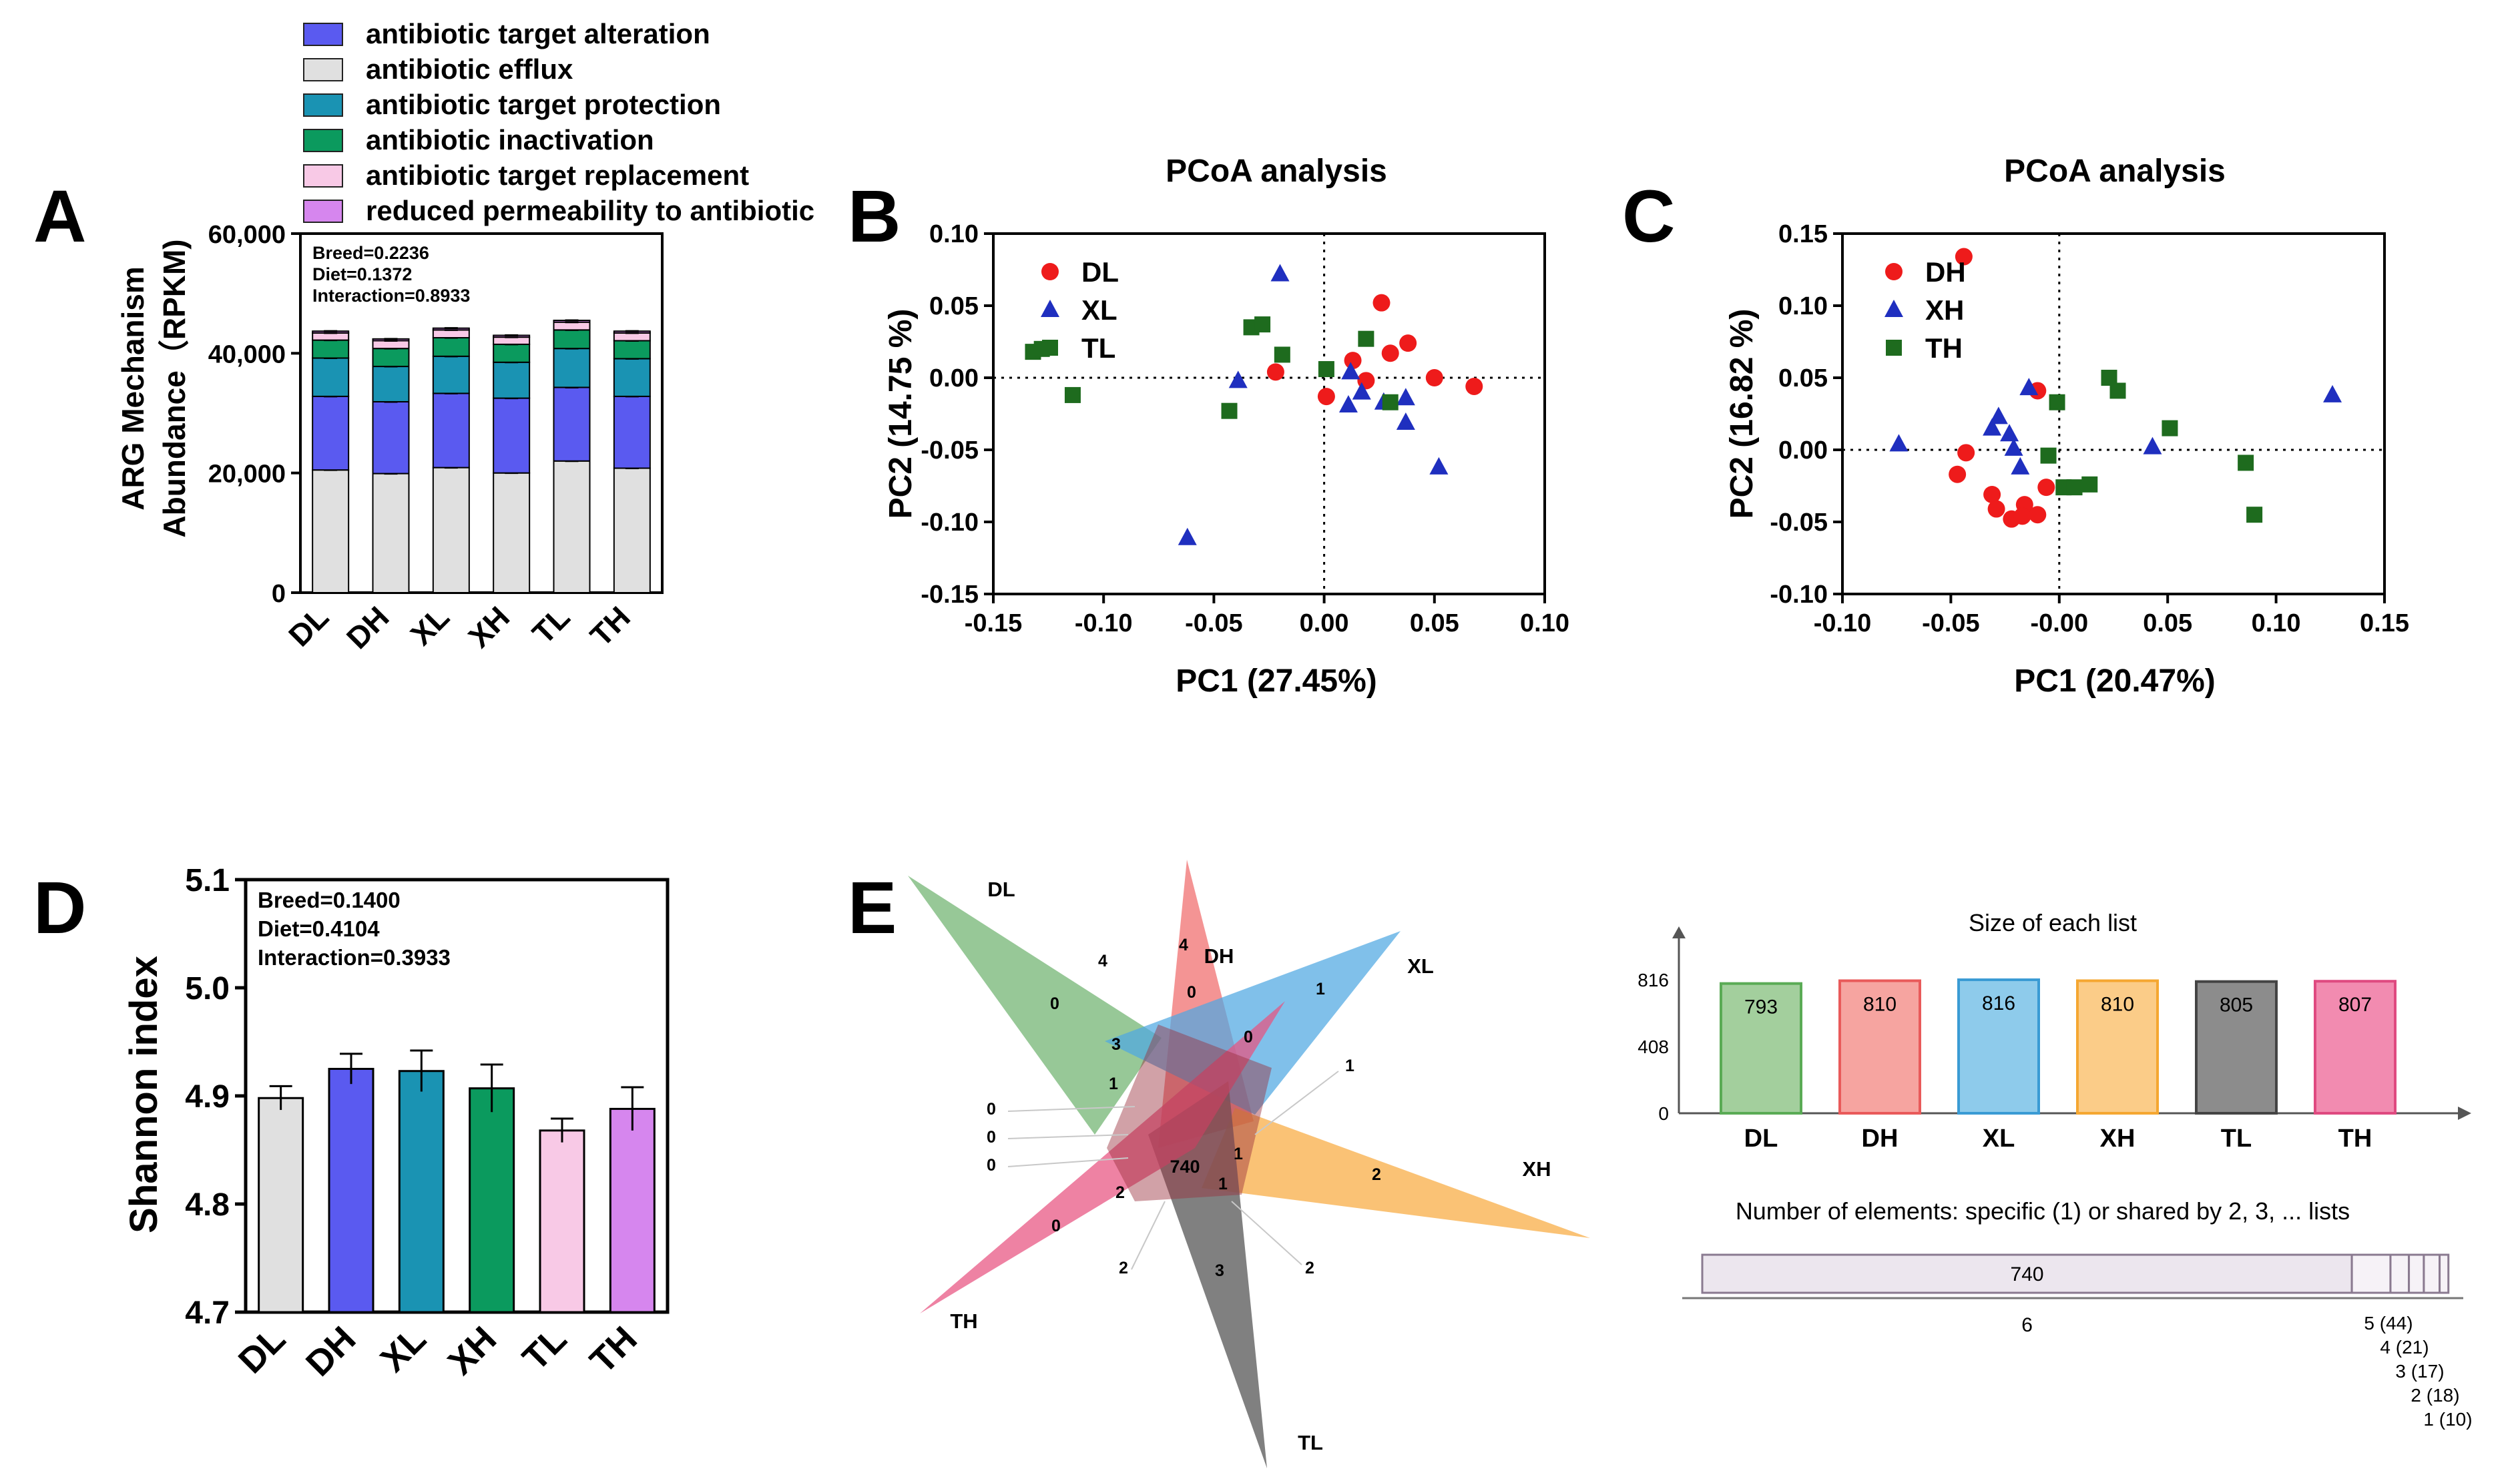 Image resolution: width=2520 pixels, height=1483 pixels. I want to click on y-axis-label-d: Shannon index, so click(144, 1094).